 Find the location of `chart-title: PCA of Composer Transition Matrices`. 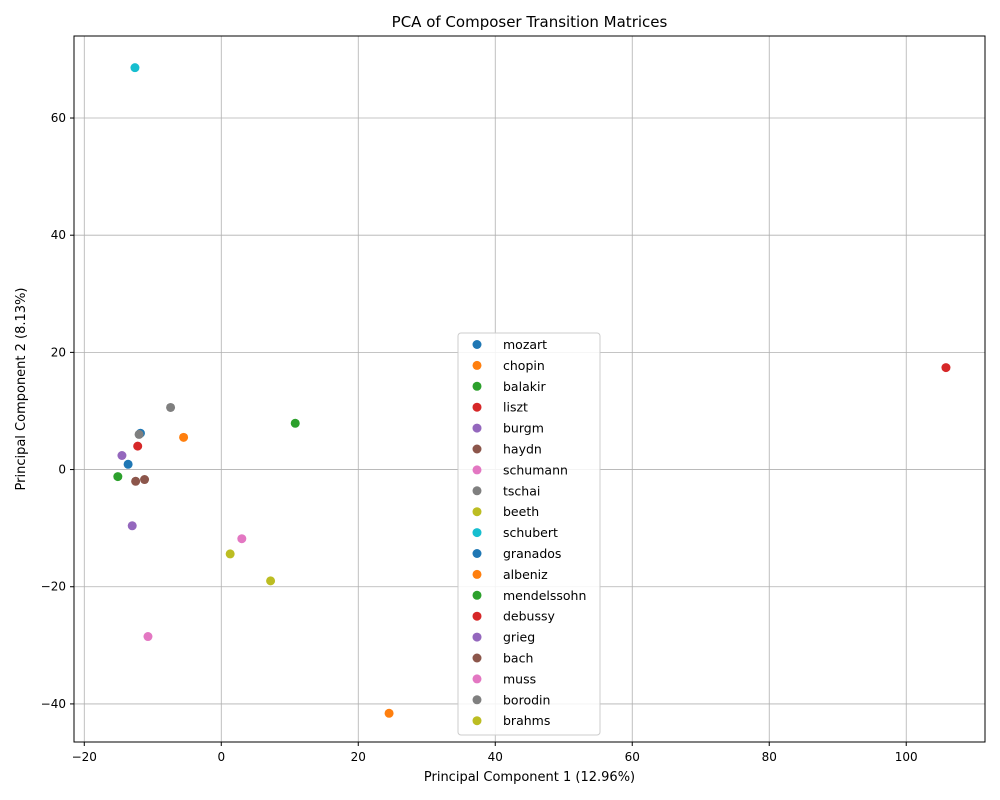

chart-title: PCA of Composer Transition Matrices is located at coordinates (530, 22).